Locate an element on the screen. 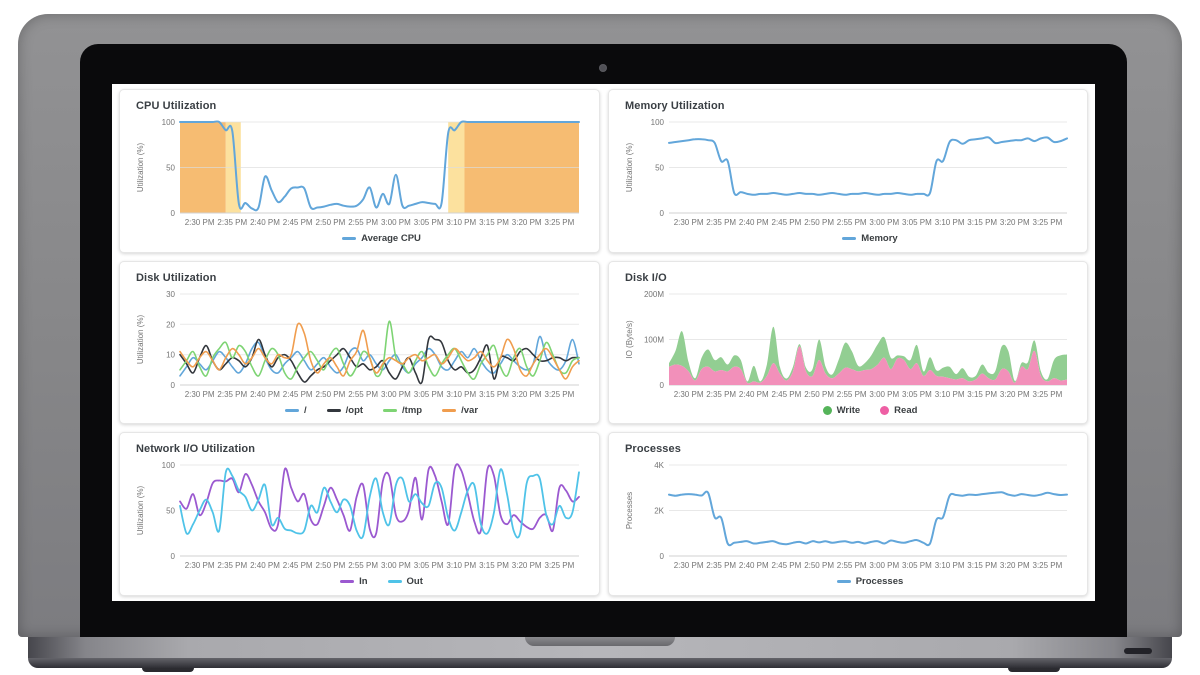 This screenshot has height=675, width=1200. laptop-base is located at coordinates (600, 647).